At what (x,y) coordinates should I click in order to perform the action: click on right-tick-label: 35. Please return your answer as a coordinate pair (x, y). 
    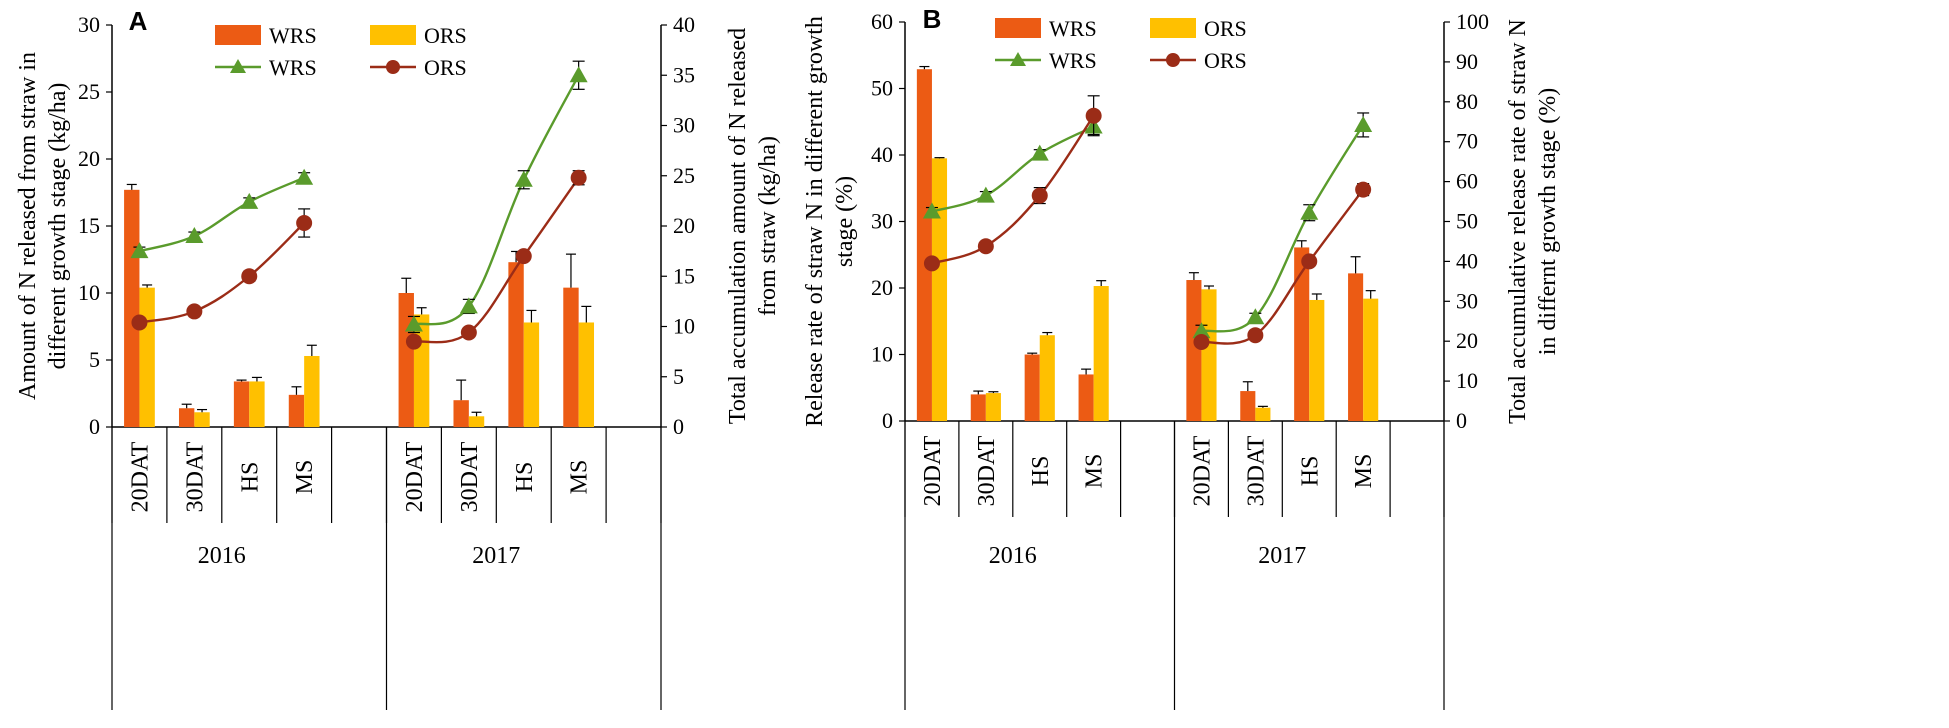
    Looking at the image, I should click on (684, 74).